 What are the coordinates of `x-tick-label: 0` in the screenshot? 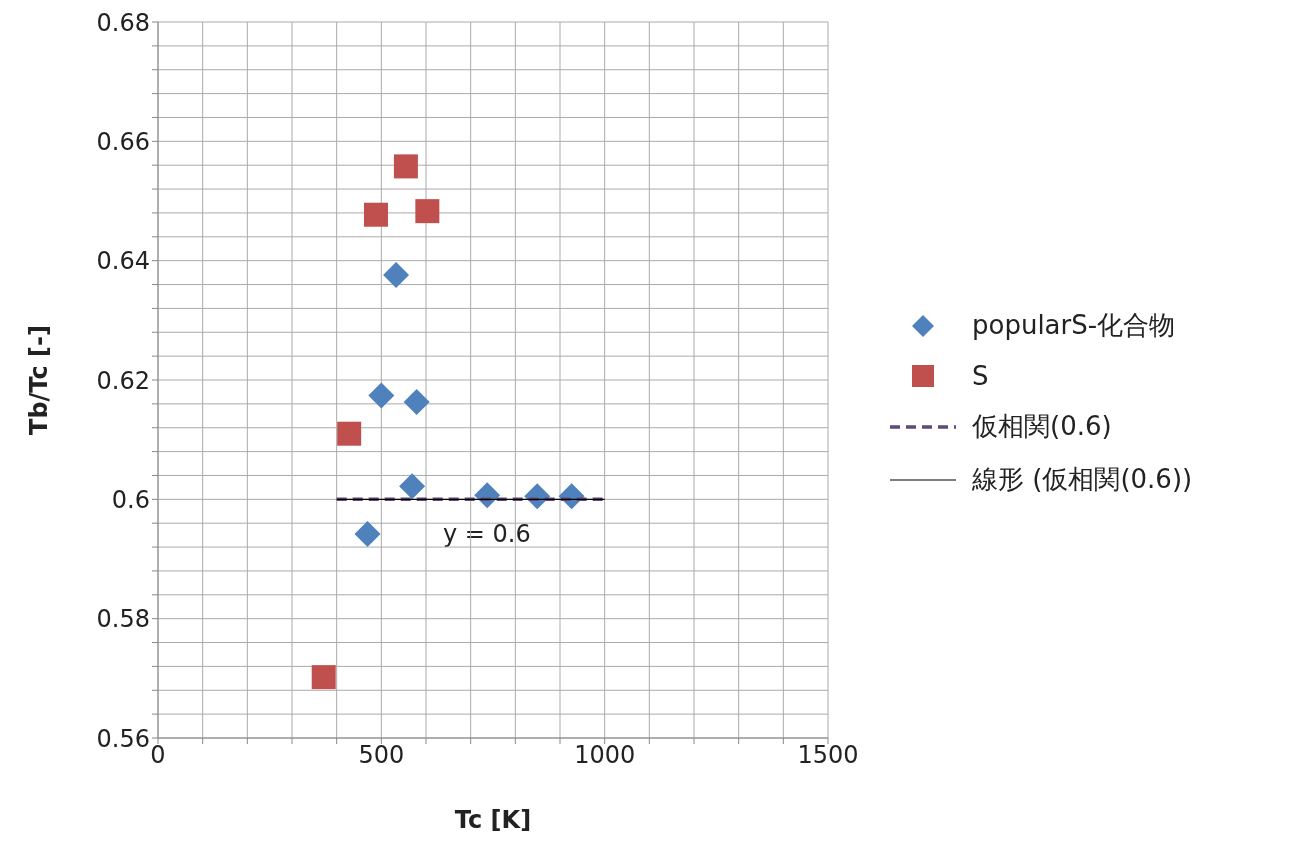 It's located at (158, 755).